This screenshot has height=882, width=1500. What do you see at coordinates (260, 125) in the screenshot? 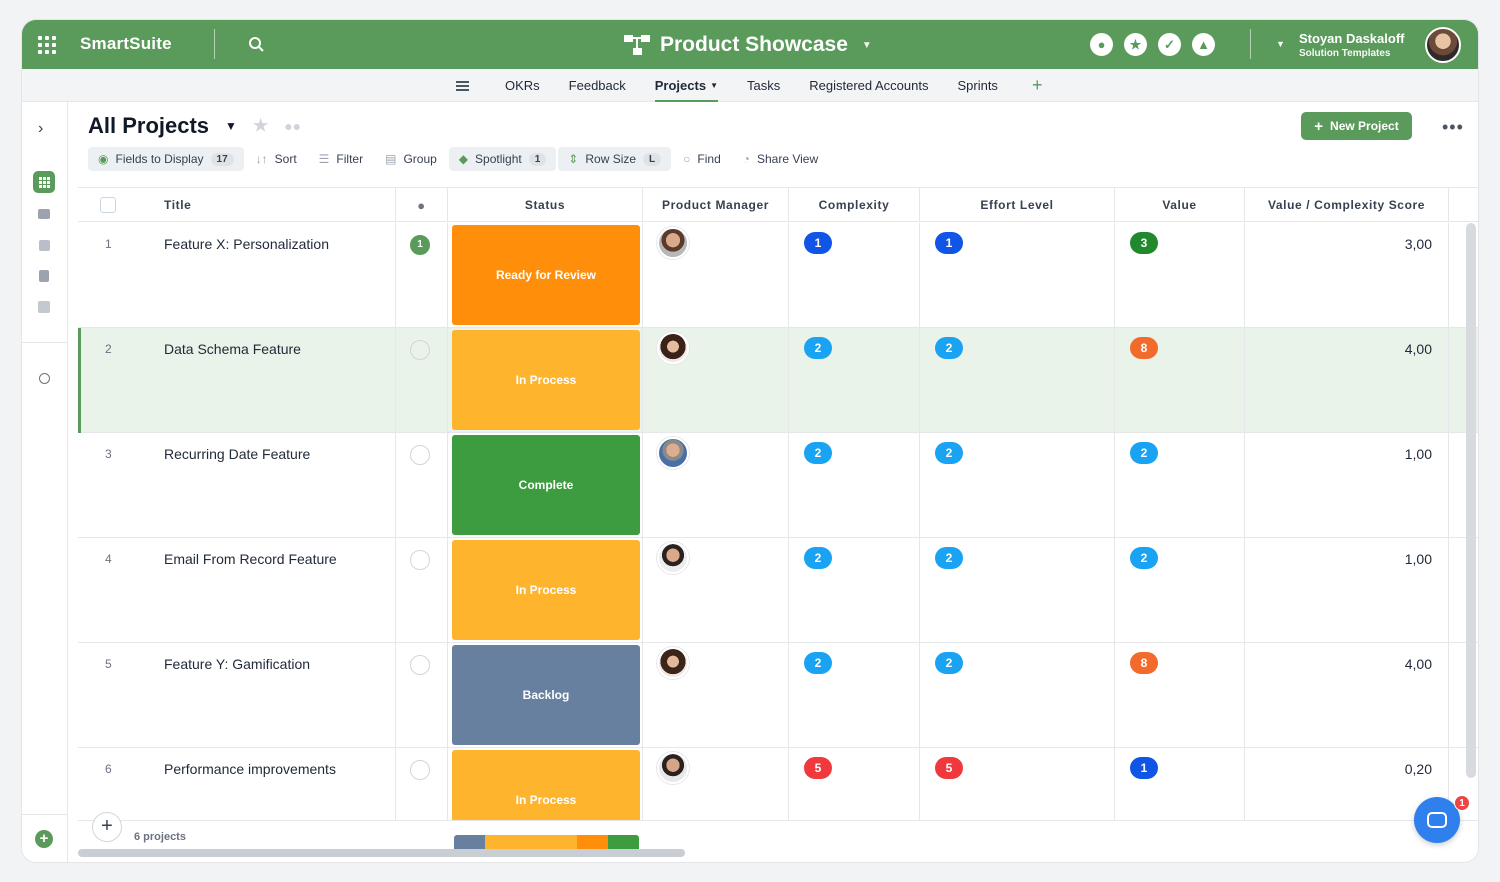
I see `star-icon: ★` at bounding box center [260, 125].